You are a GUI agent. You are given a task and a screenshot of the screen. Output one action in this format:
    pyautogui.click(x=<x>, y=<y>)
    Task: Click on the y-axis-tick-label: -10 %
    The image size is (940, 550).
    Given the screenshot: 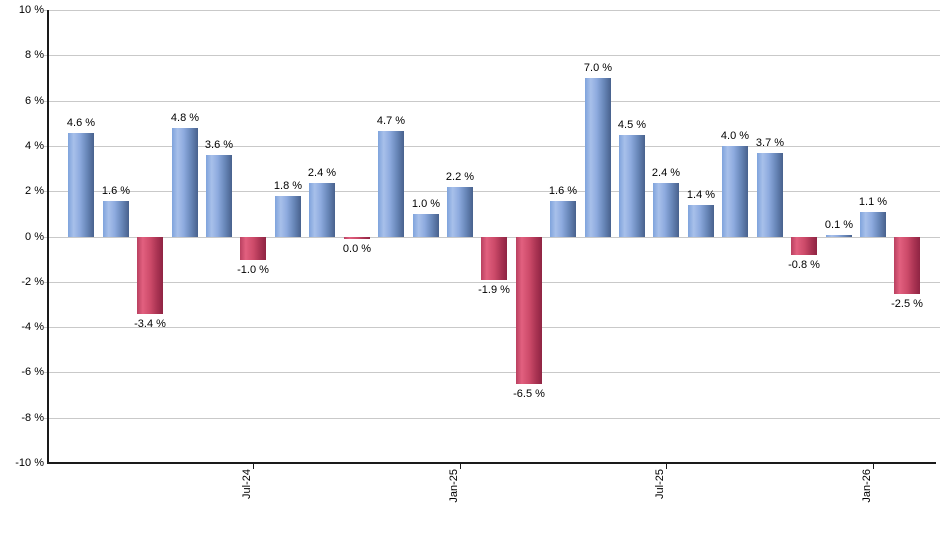 What is the action you would take?
    pyautogui.click(x=29, y=463)
    